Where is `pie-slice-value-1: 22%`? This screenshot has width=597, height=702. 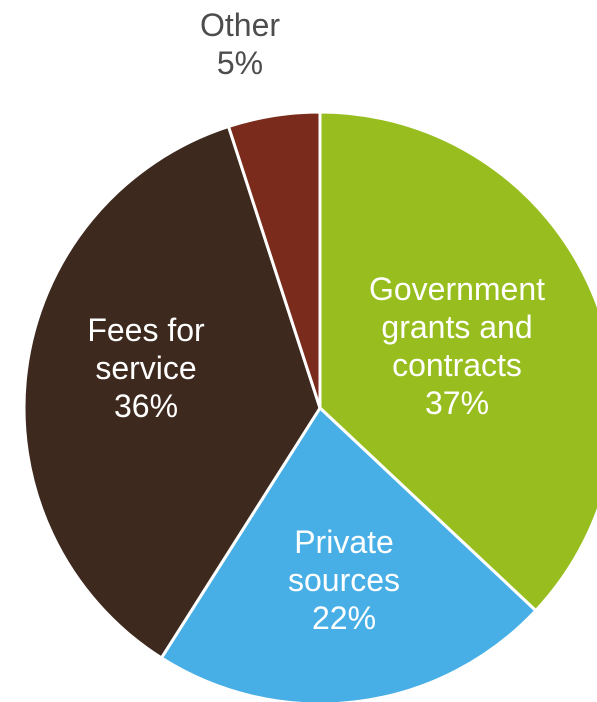
pie-slice-value-1: 22% is located at coordinates (344, 618).